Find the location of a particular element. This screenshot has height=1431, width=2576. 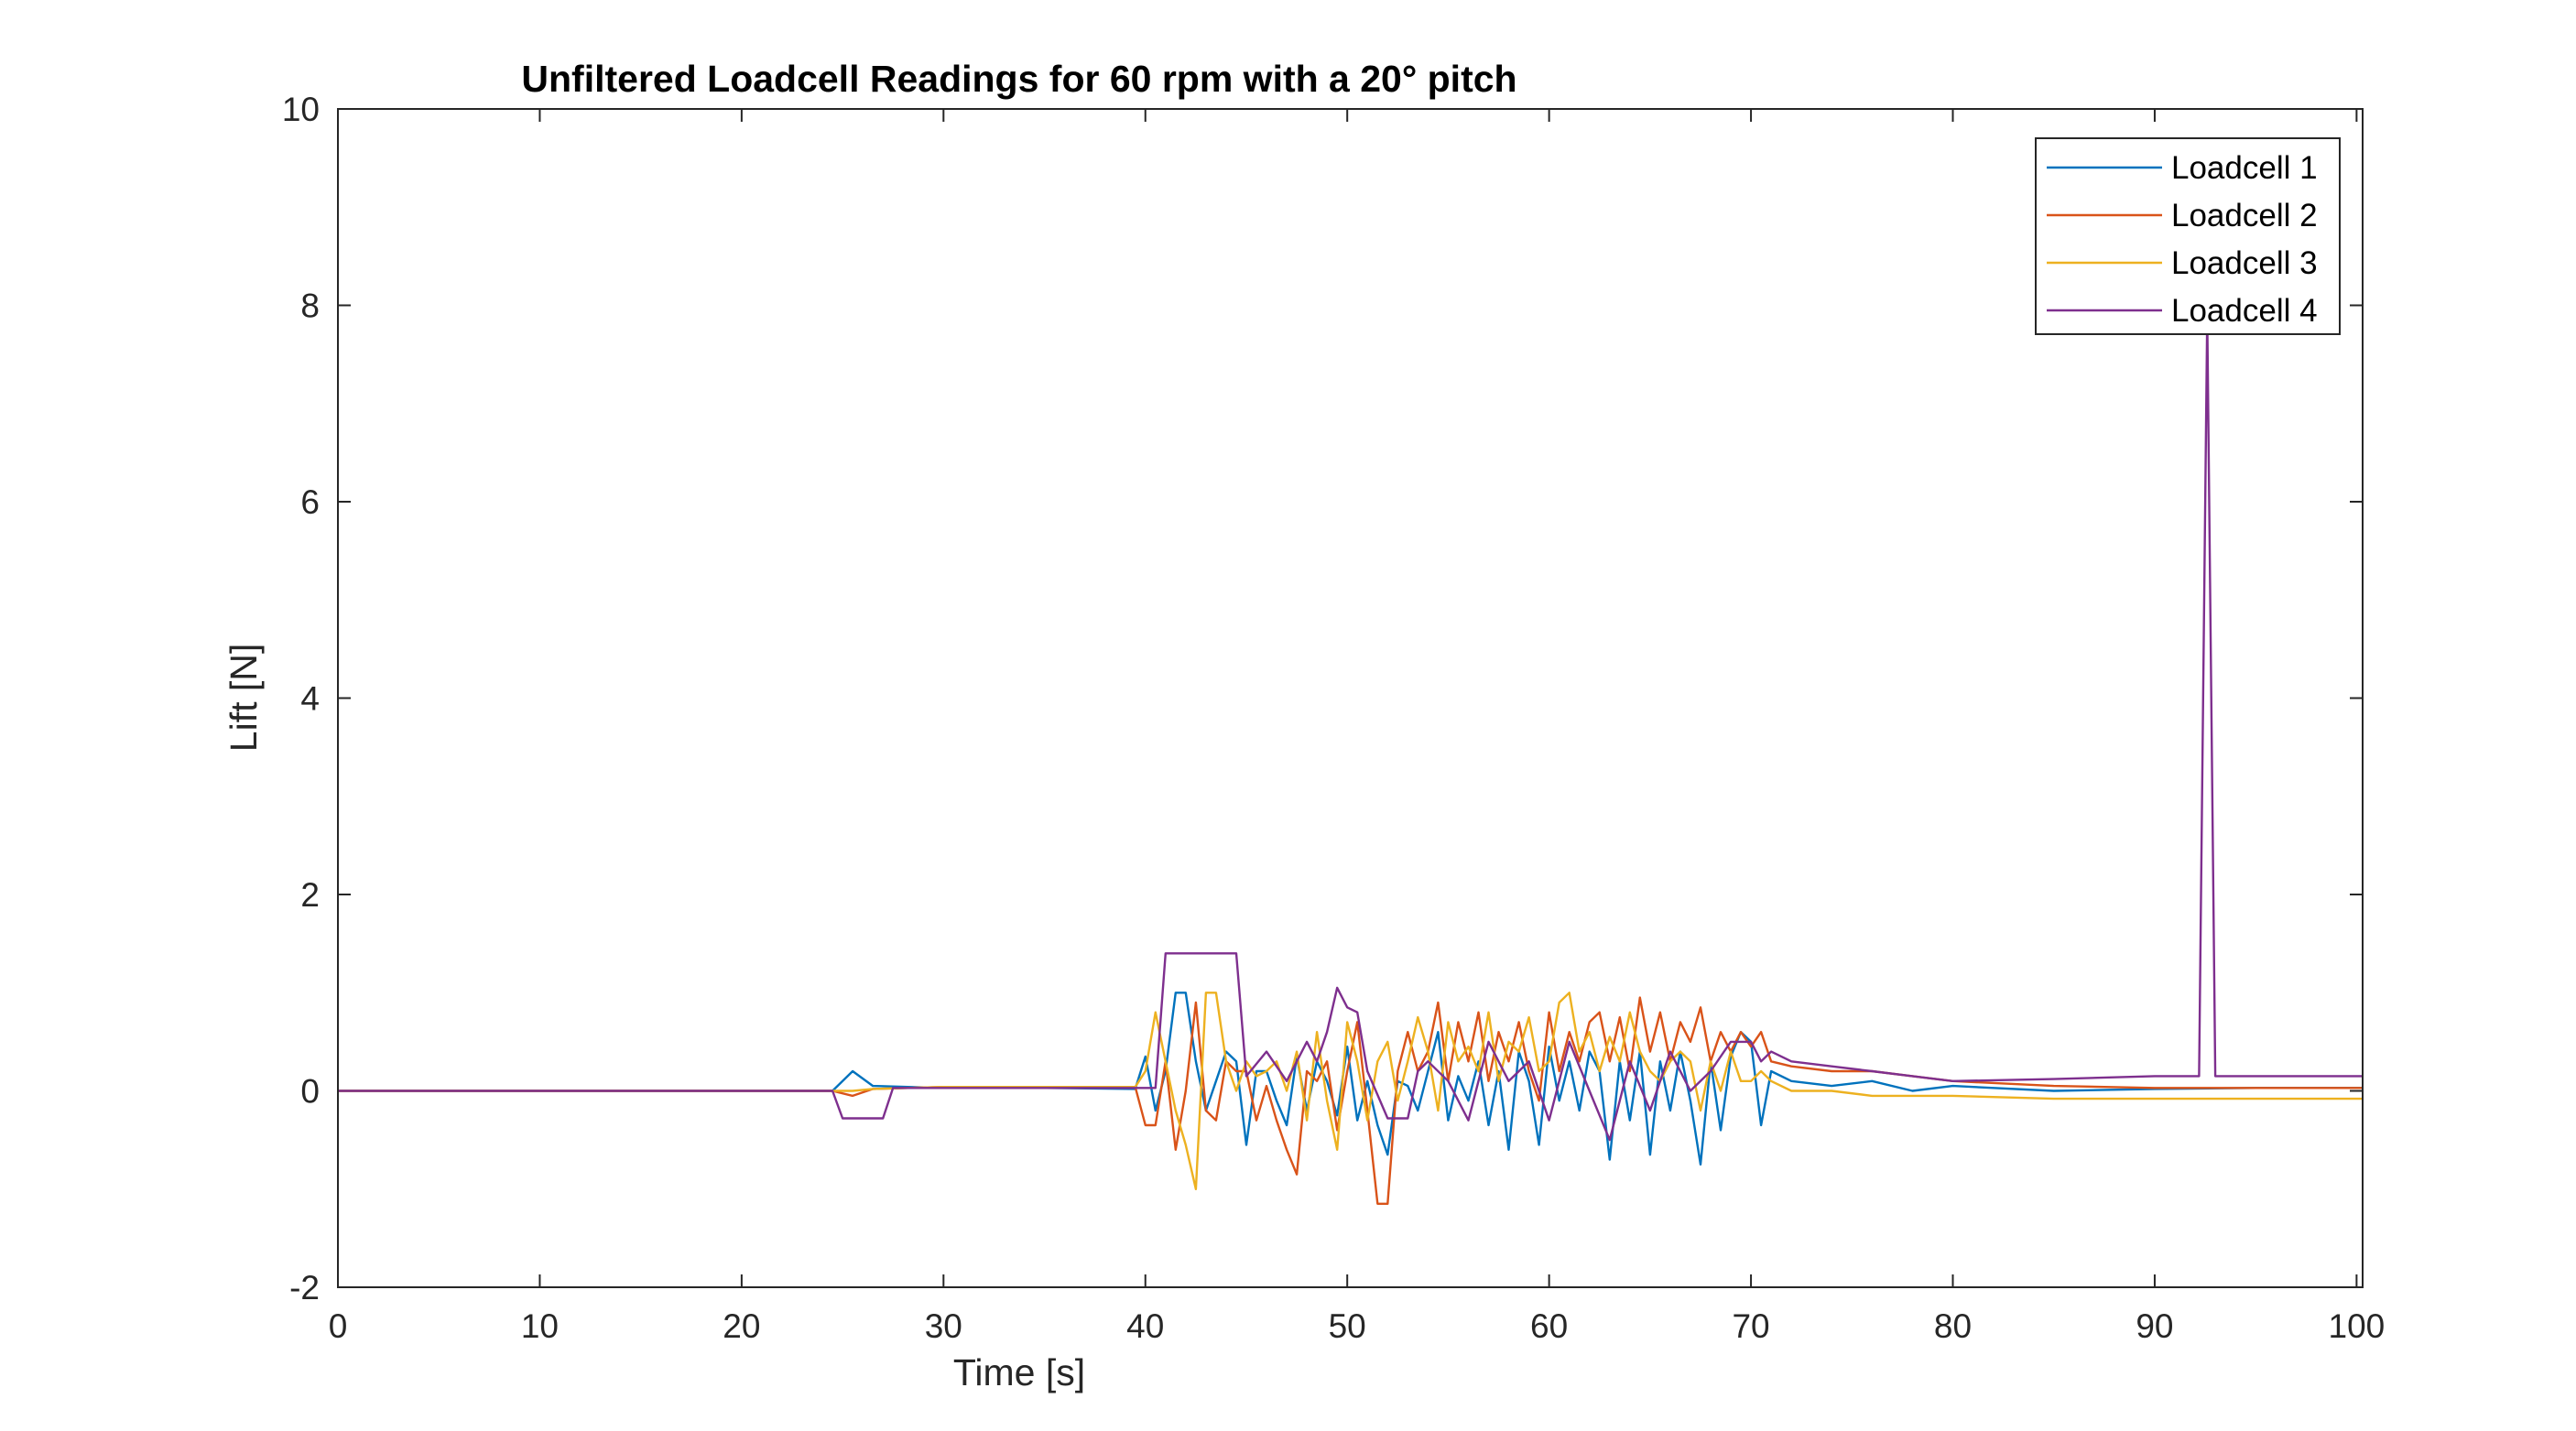

legend-label: Loadcell 2 is located at coordinates (2244, 215).